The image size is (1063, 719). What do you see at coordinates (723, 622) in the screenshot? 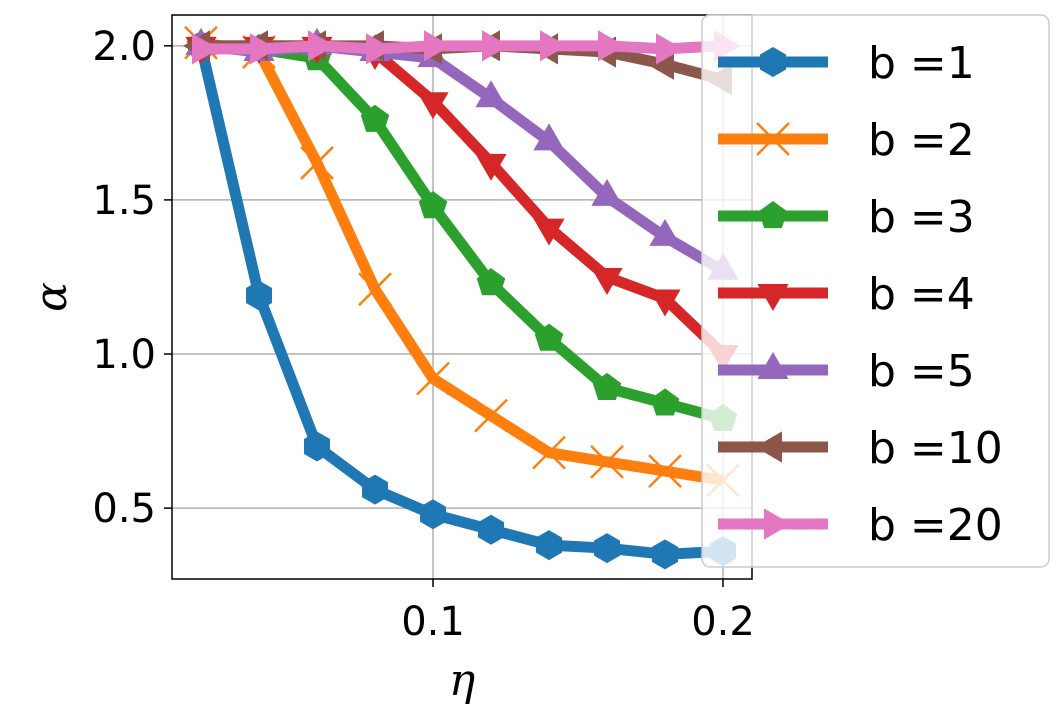
I see `x-tick-label: 0.2` at bounding box center [723, 622].